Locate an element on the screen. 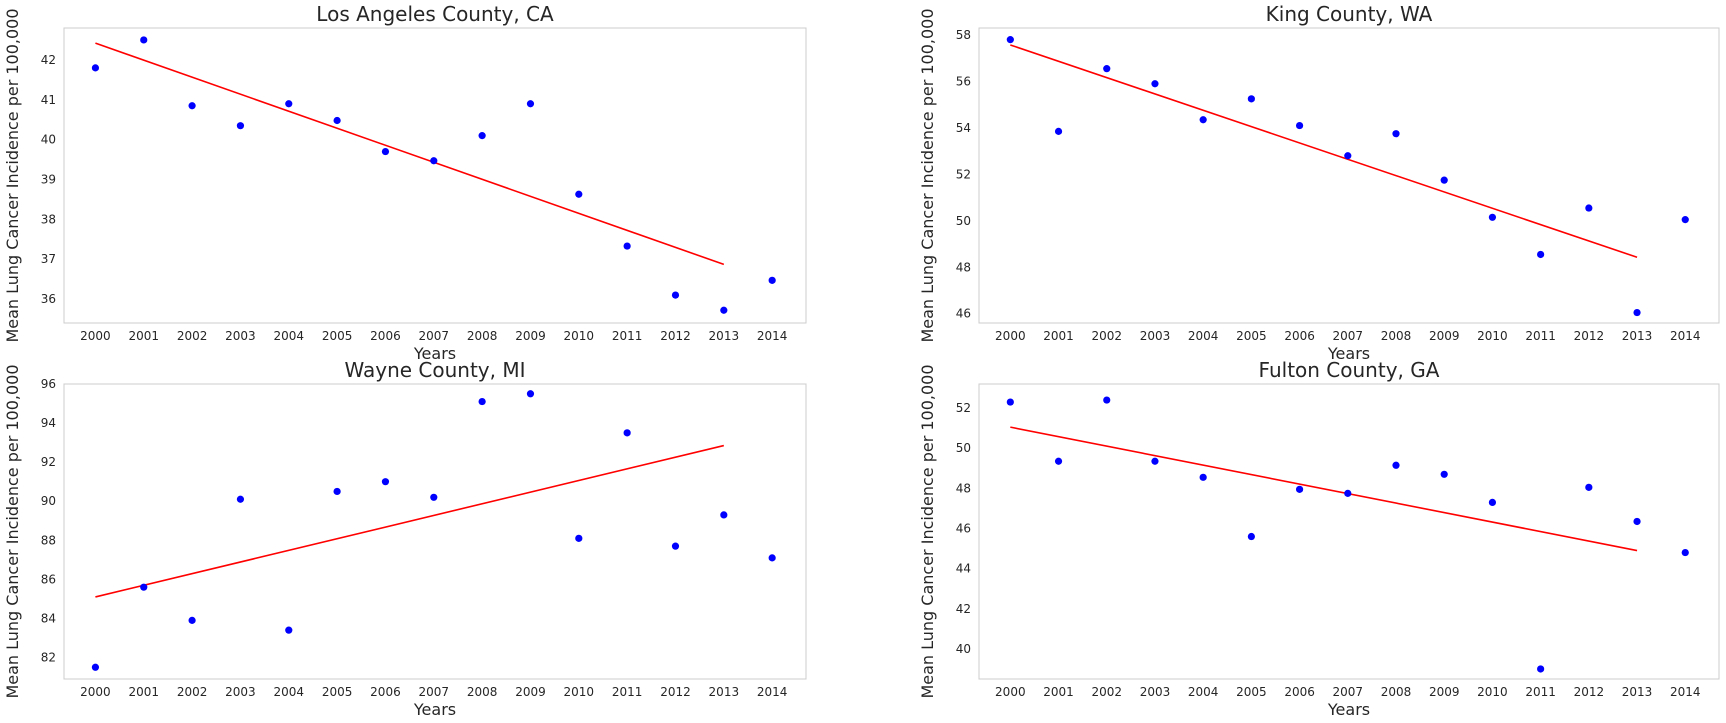 This screenshot has height=723, width=1726. y-tick-label: 96 is located at coordinates (48, 384).